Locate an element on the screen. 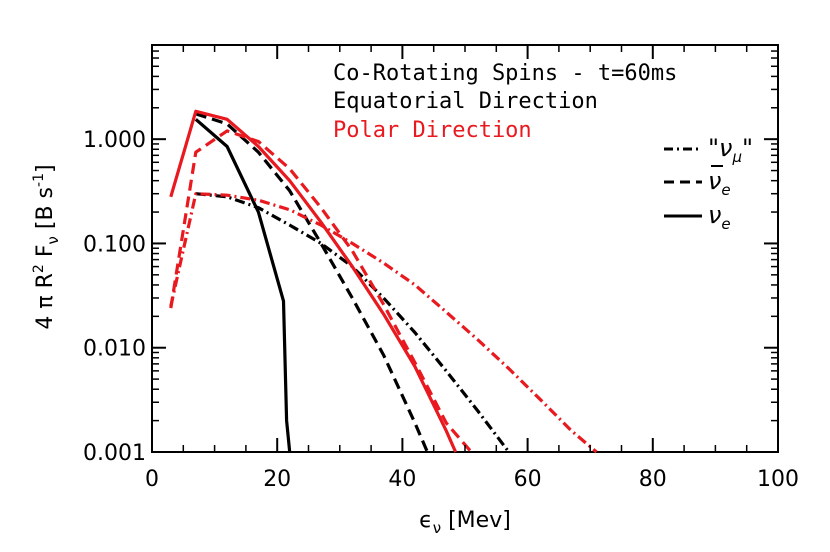 The image size is (830, 552). x-tick-label: 0 is located at coordinates (152, 479).